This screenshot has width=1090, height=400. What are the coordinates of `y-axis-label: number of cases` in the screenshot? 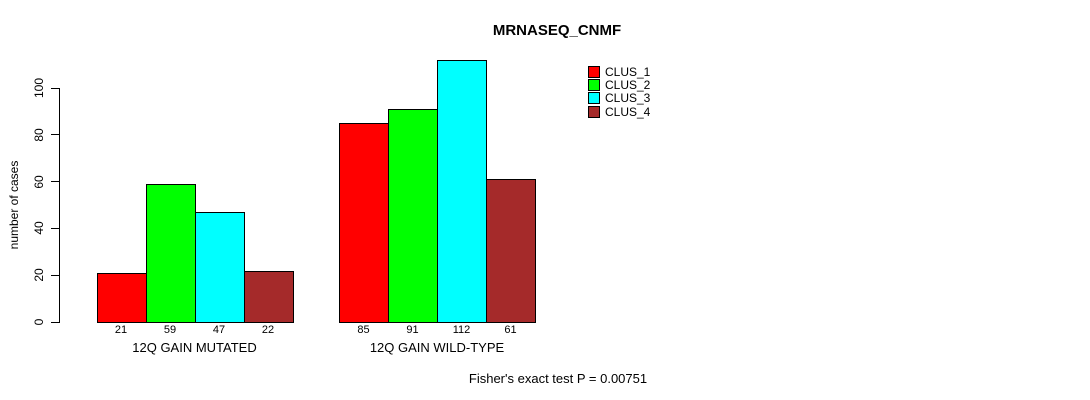 It's located at (14, 205).